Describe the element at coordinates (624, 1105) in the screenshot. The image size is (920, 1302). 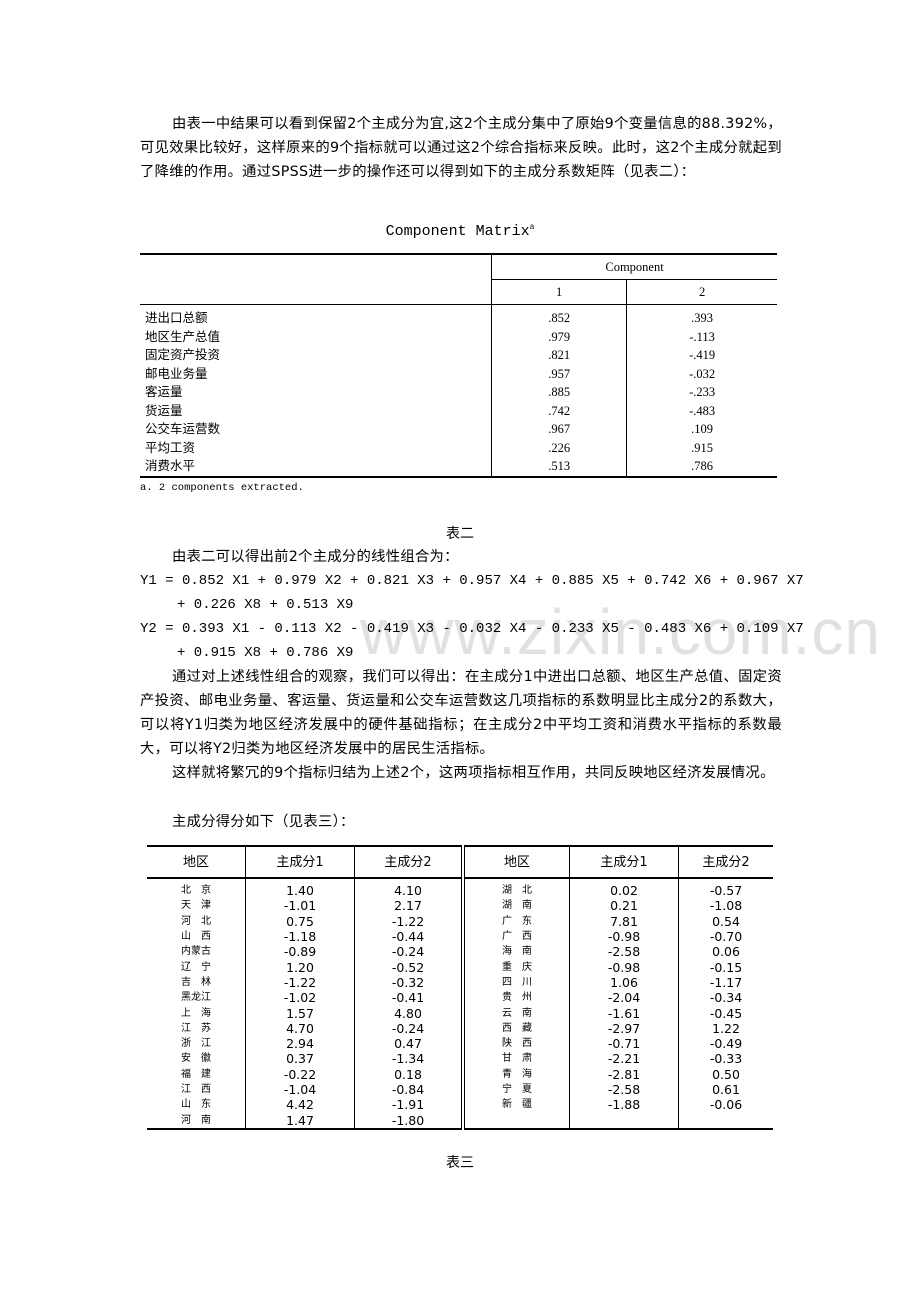
I see `score-value: -1.88` at that location.